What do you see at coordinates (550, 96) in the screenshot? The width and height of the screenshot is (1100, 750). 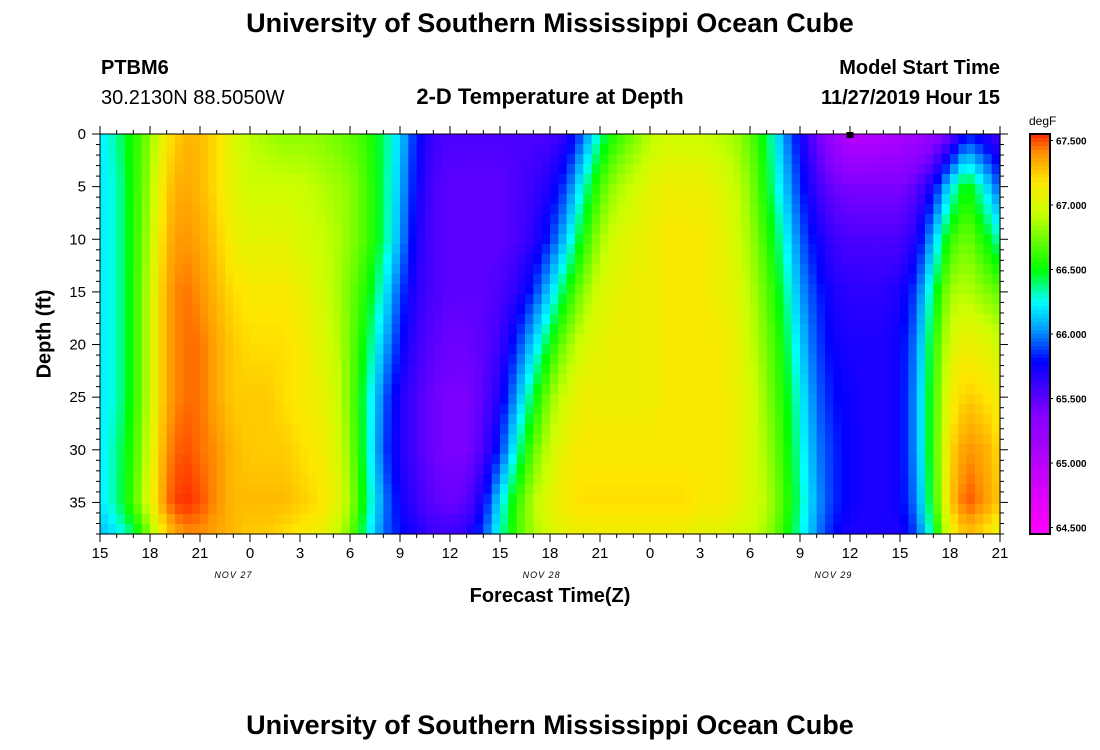 I see `plot-title: 2-D Temperature at Depth` at bounding box center [550, 96].